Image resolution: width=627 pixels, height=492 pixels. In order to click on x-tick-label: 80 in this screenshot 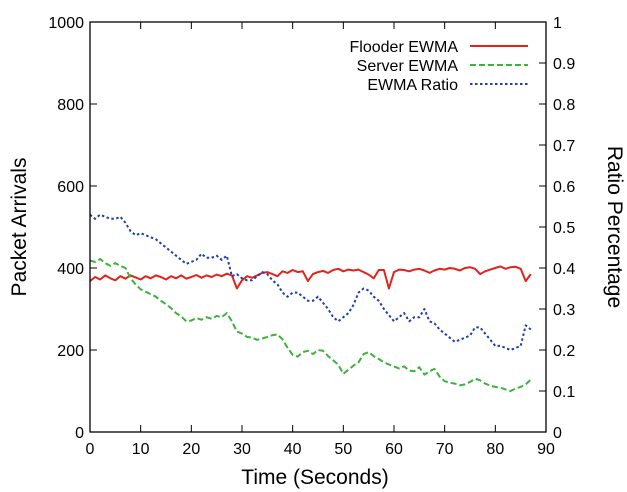, I will do `click(495, 449)`.